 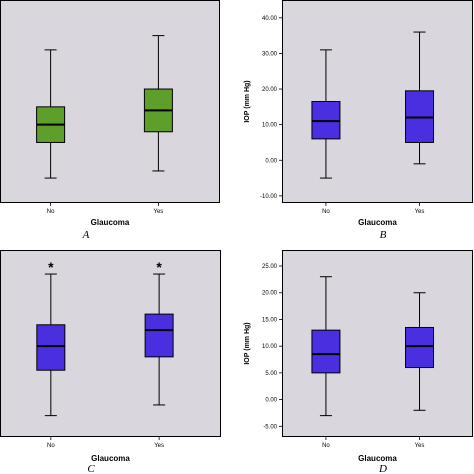 What do you see at coordinates (271, 374) in the screenshot?
I see `y-tick-label: 5.00` at bounding box center [271, 374].